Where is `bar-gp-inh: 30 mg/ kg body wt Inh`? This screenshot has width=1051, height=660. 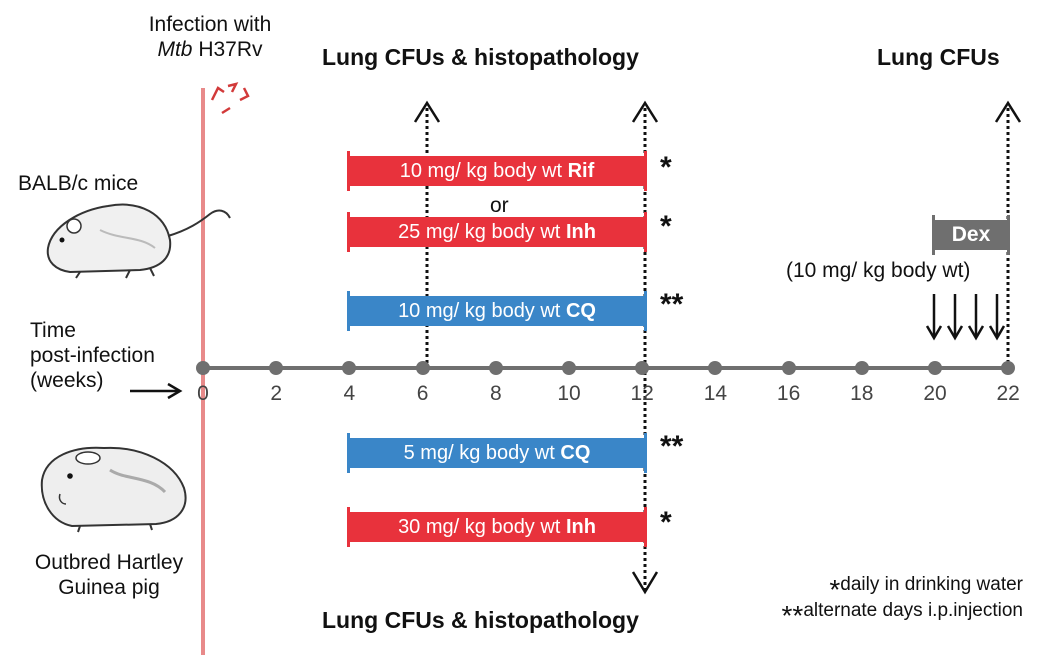 bar-gp-inh: 30 mg/ kg body wt Inh is located at coordinates (497, 527).